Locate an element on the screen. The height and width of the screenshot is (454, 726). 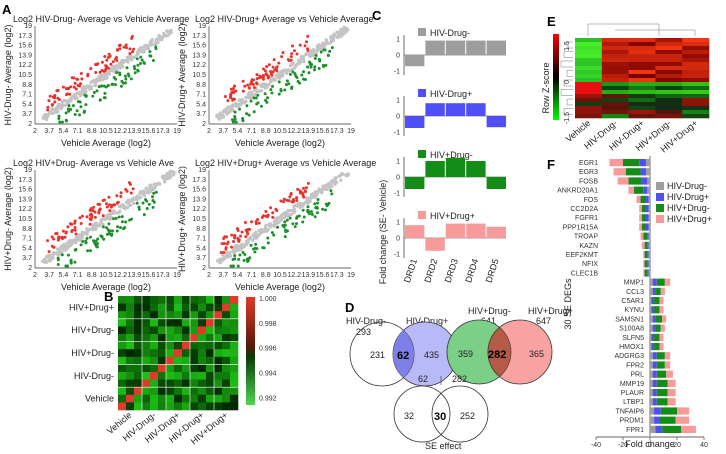
corr-scale-tick: 1.000 is located at coordinates (268, 299).